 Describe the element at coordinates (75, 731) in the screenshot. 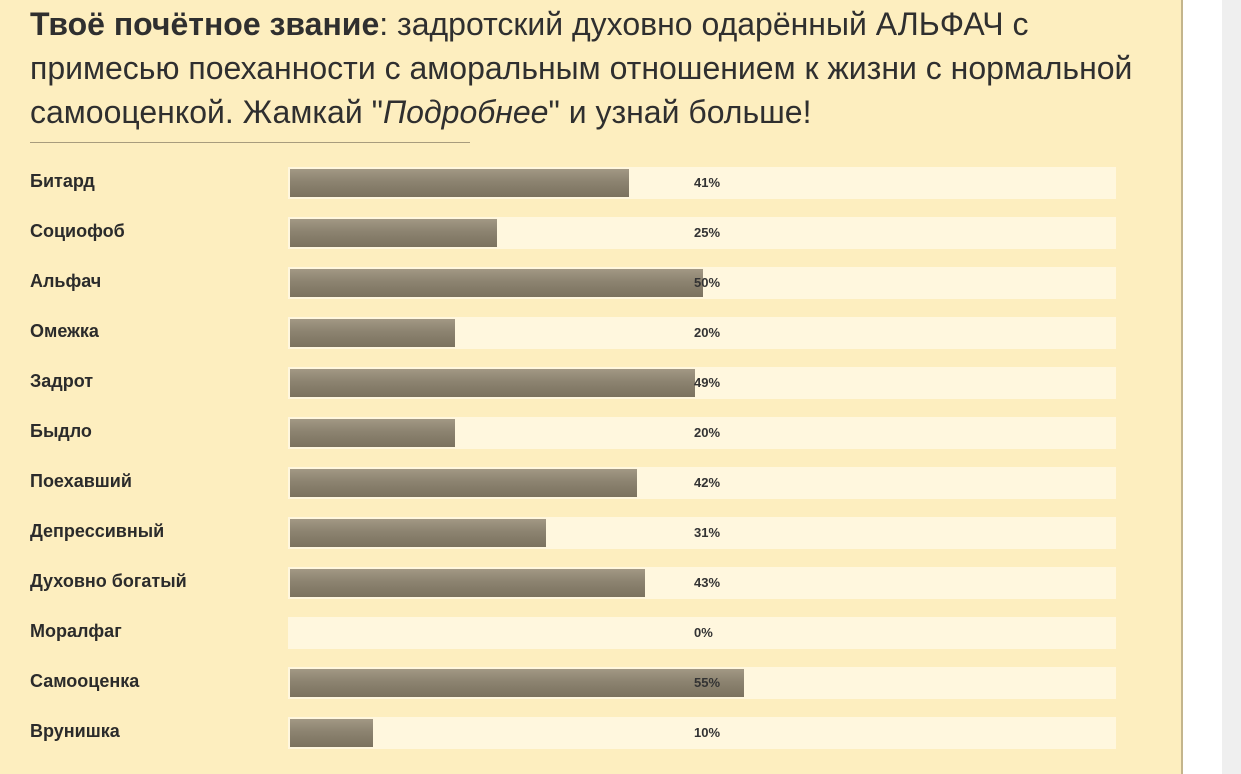

I see `category-label: Врунишка` at that location.